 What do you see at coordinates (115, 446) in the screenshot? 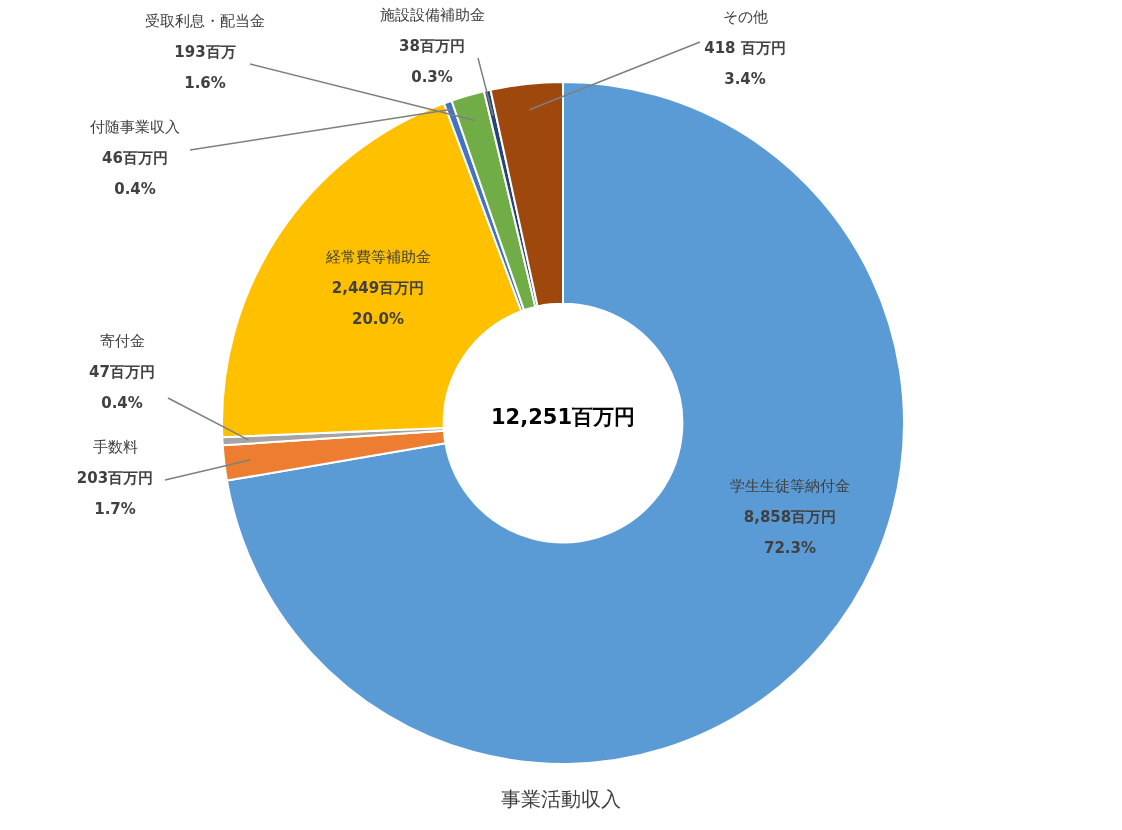
I see `slice-label: 手数料` at bounding box center [115, 446].